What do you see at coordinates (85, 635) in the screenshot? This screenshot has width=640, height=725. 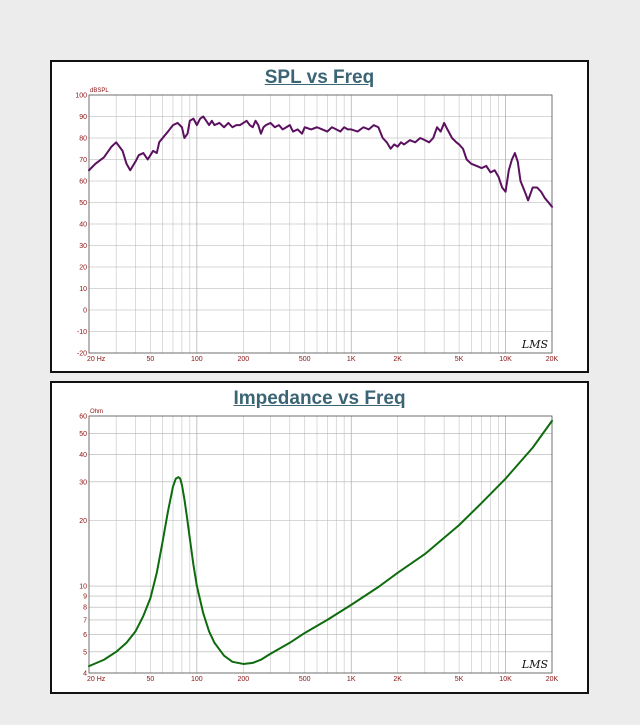 I see `y-tick-label: 6` at bounding box center [85, 635].